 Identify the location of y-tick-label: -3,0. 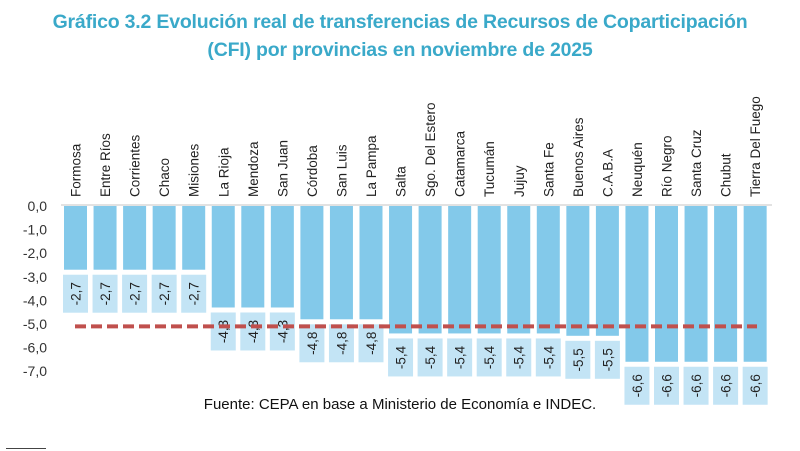
(35, 277).